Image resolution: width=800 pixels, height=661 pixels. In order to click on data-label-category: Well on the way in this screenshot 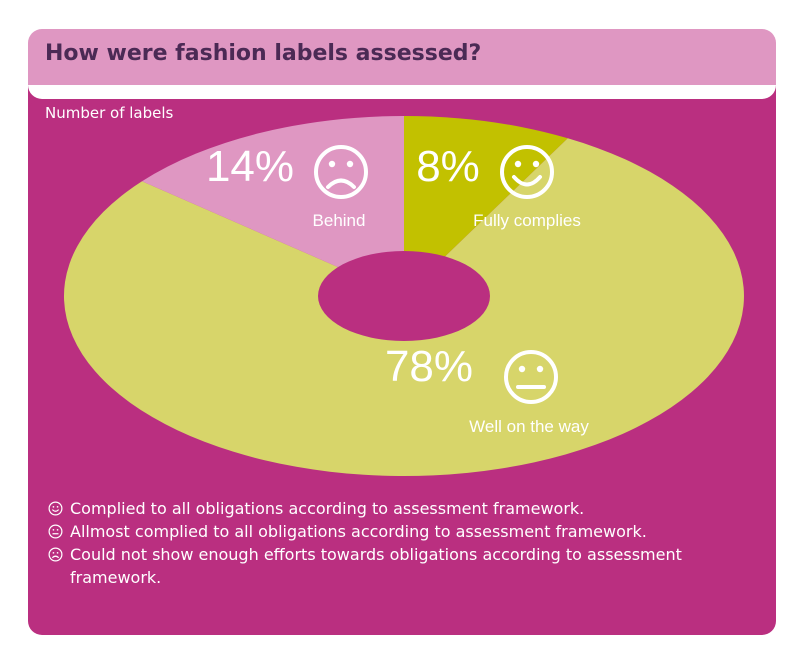, I will do `click(529, 426)`.